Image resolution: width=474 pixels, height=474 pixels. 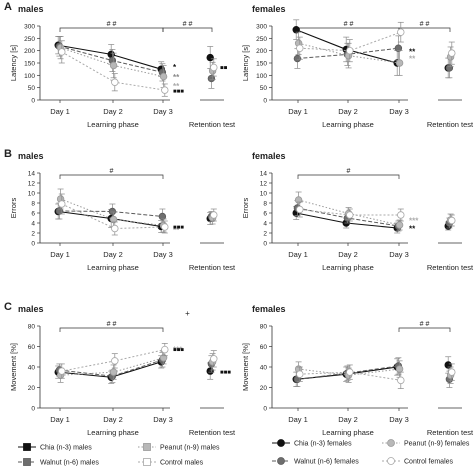 What do you see at coordinates (264, 88) in the screenshot?
I see `y-tick-label: 50` at bounding box center [264, 88].